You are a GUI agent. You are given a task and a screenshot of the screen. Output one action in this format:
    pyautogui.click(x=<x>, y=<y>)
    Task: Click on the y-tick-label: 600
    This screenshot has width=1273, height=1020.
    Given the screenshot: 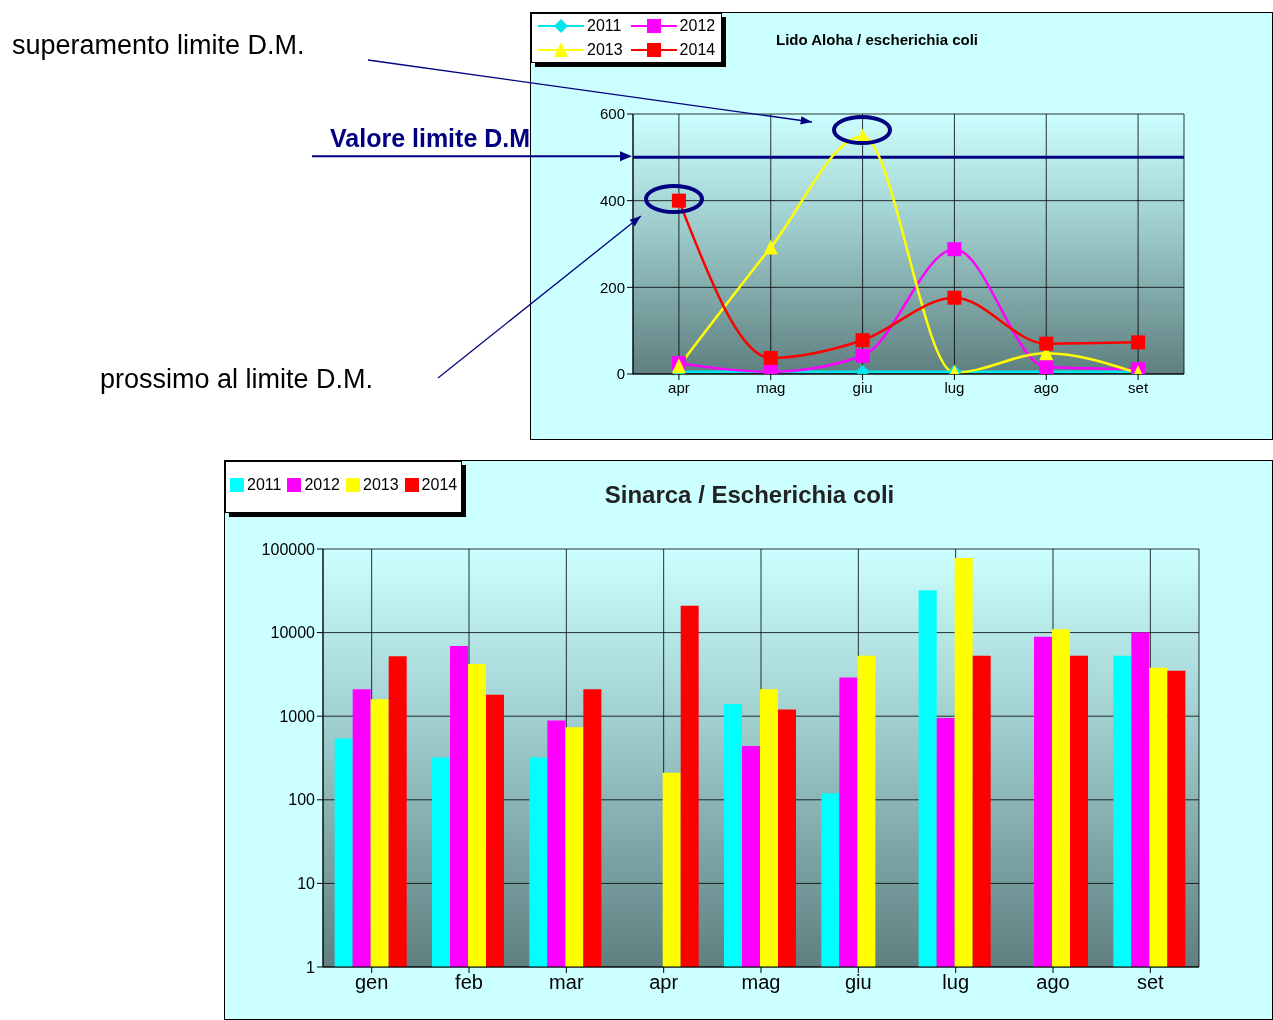 What is the action you would take?
    pyautogui.click(x=612, y=114)
    